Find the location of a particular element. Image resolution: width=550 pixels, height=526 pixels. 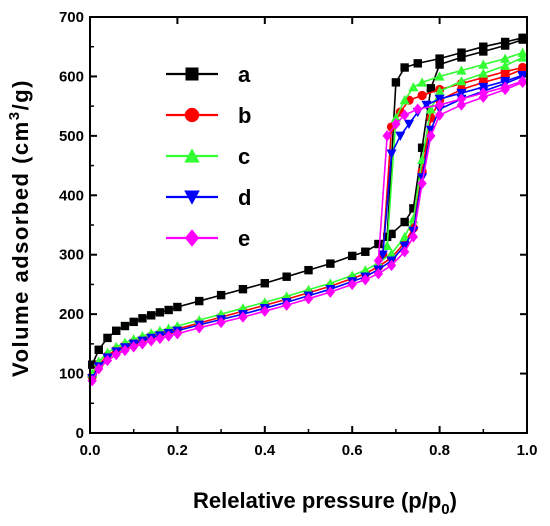

x-tick-label: 0.4 is located at coordinates (265, 450).